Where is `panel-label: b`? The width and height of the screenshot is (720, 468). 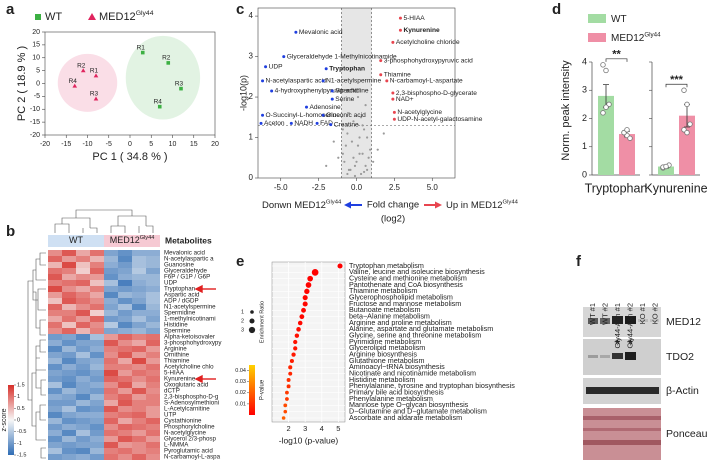 panel-label: b is located at coordinates (10, 231).